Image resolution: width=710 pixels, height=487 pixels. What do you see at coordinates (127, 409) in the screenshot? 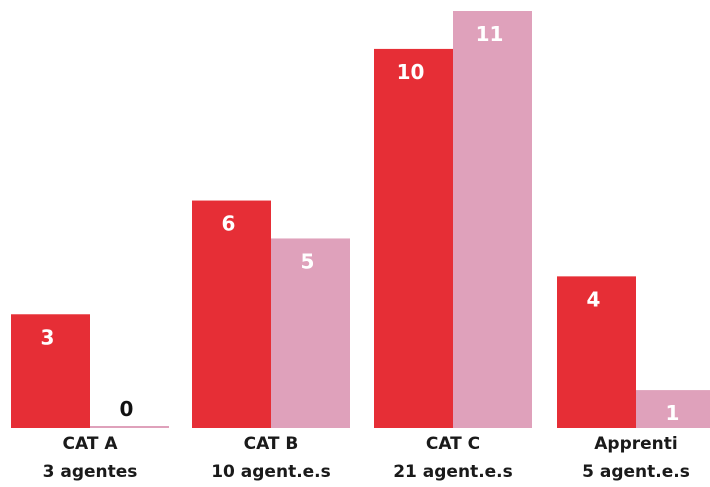
I see `data-label-cat-a-series-2: 0` at bounding box center [127, 409].